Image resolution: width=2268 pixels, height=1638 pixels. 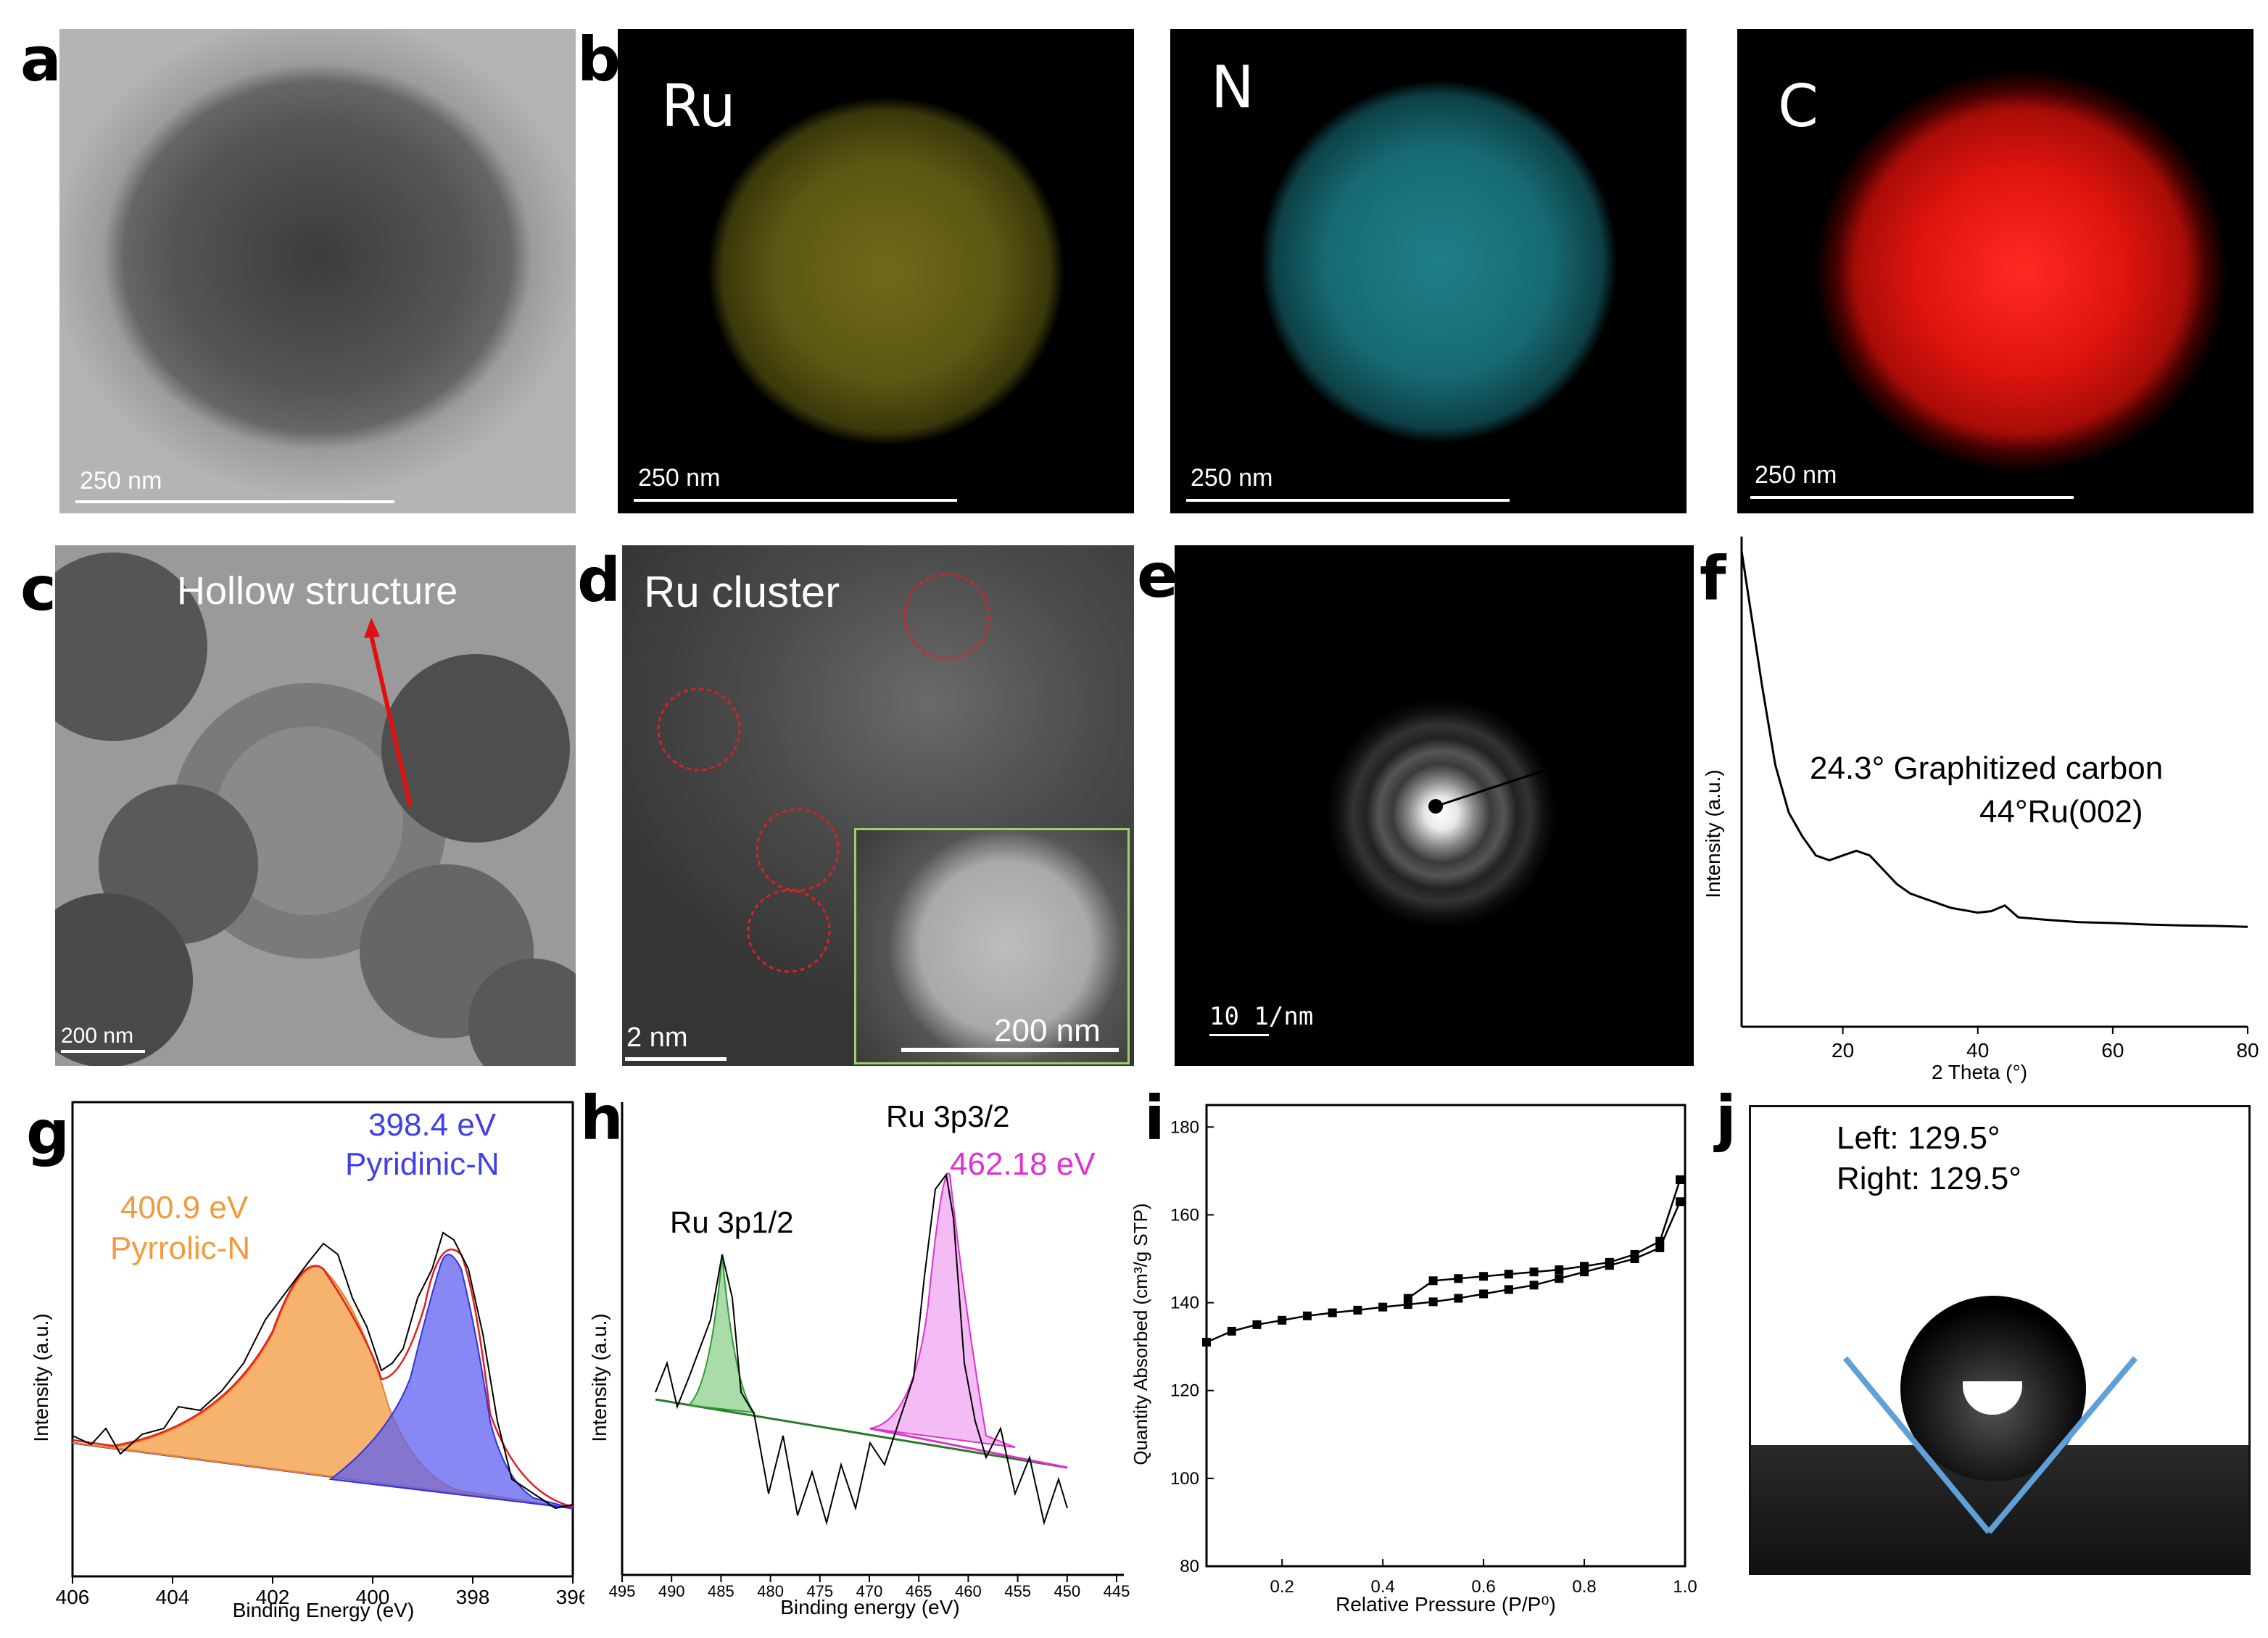 What do you see at coordinates (173, 1597) in the screenshot?
I see `xps-g-xtick-label: 404` at bounding box center [173, 1597].